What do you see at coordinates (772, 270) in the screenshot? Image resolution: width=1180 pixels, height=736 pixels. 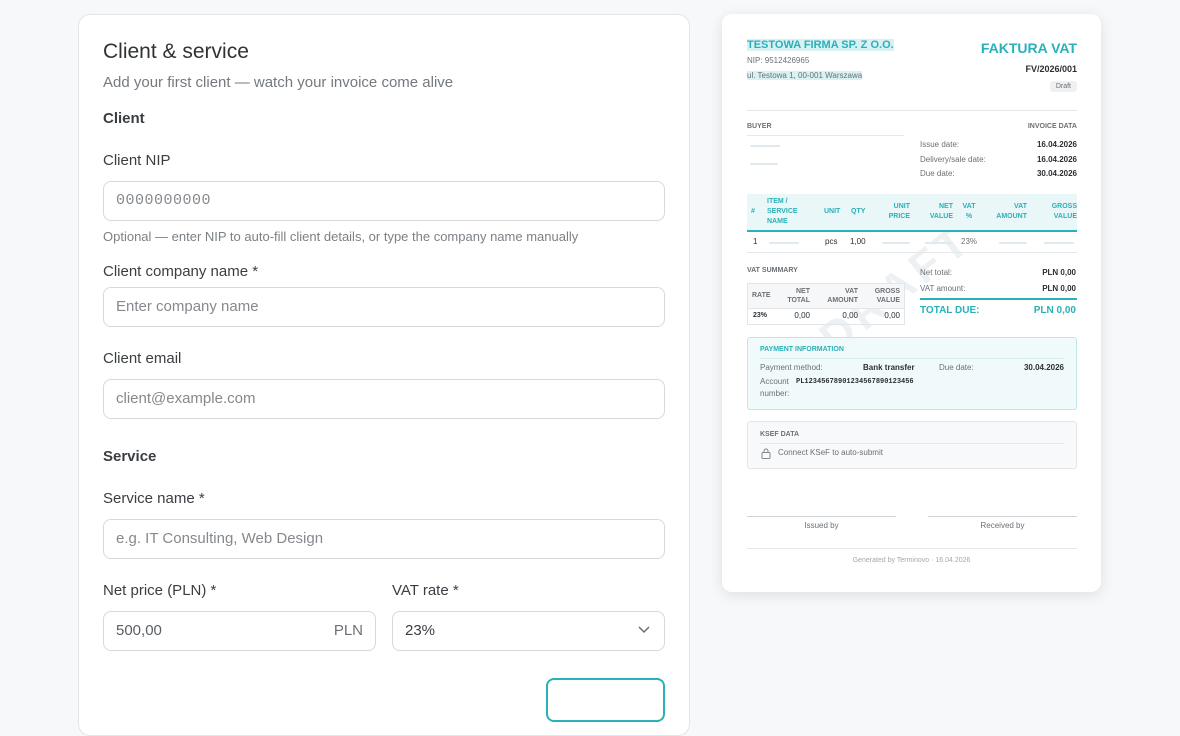 I see `section-heading: VAT SUMMARY` at bounding box center [772, 270].